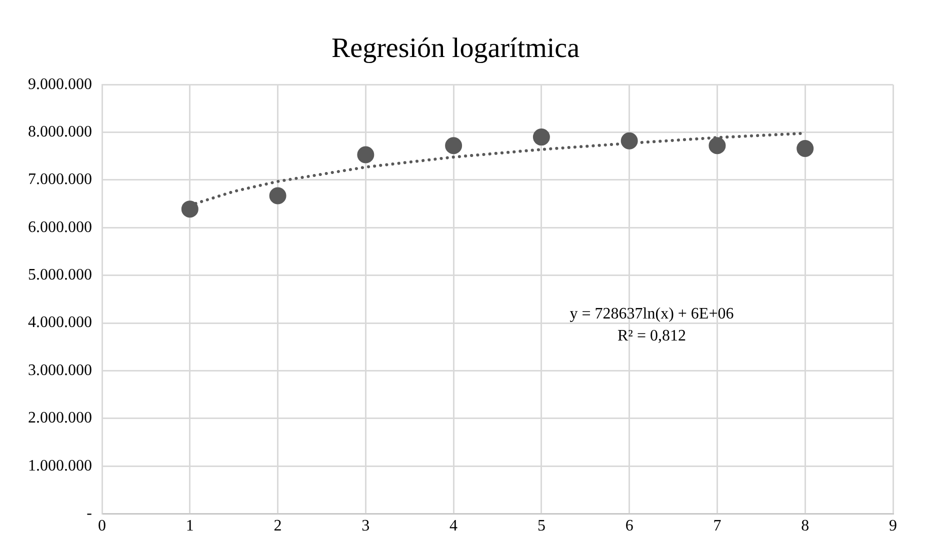 The width and height of the screenshot is (925, 556). I want to click on y-tick-label: 1.000.000, so click(60, 465).